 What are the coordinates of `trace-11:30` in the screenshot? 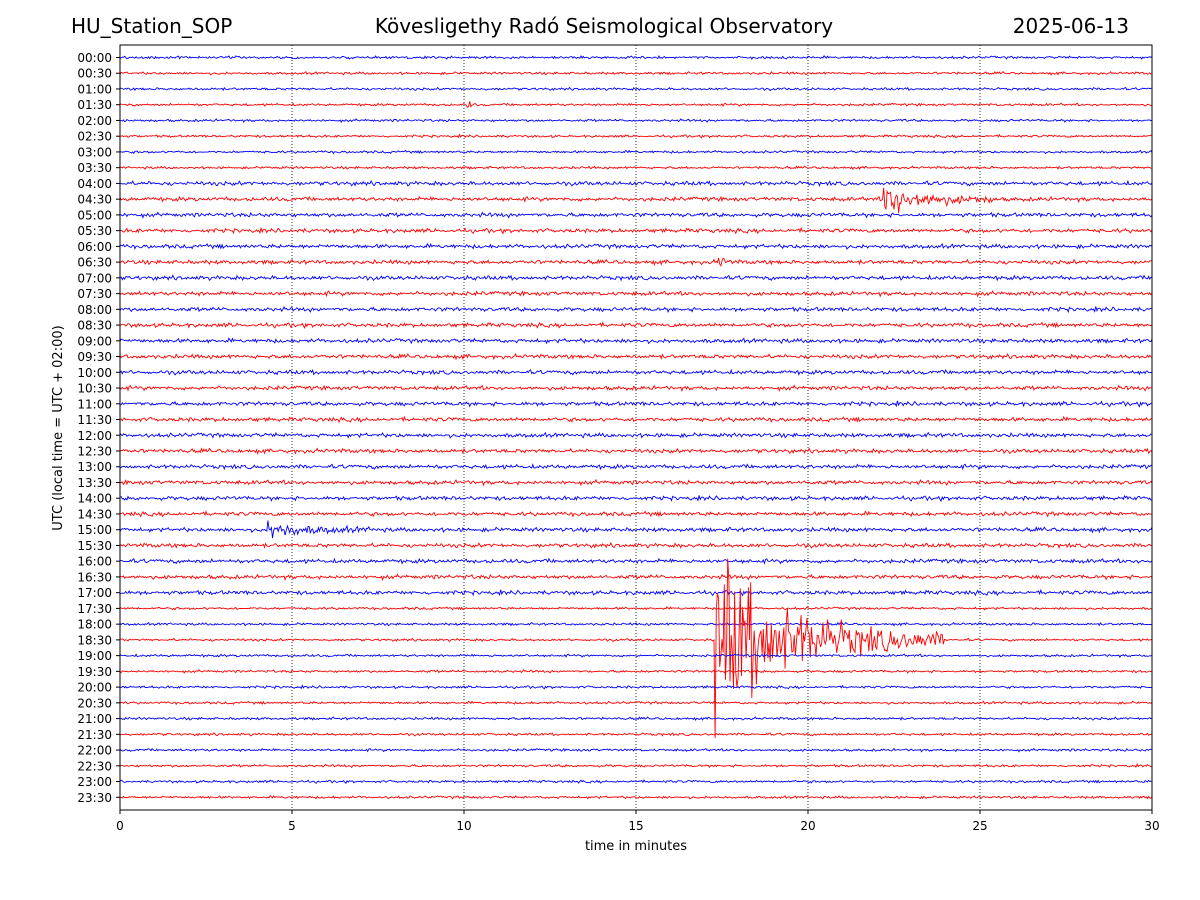 It's located at (636, 419).